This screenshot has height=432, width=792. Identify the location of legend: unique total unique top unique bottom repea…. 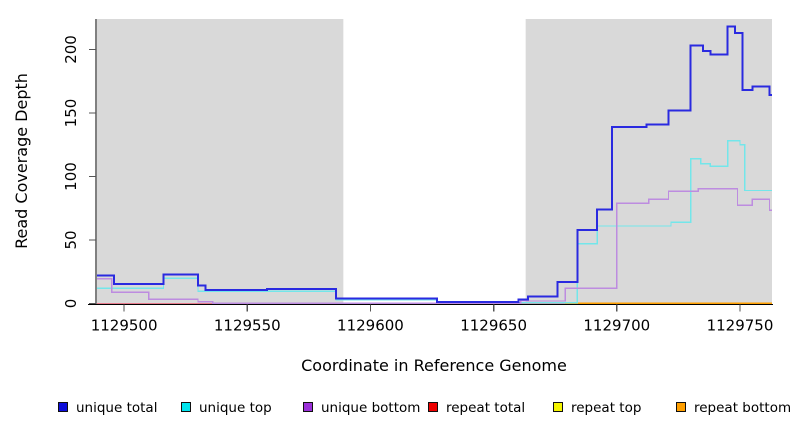
(396, 411).